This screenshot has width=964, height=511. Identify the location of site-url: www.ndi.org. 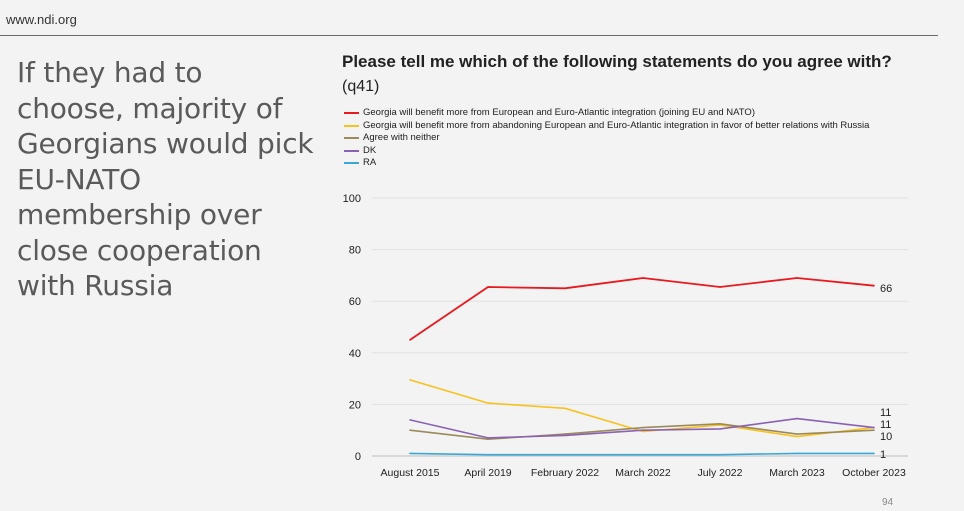
(41, 19).